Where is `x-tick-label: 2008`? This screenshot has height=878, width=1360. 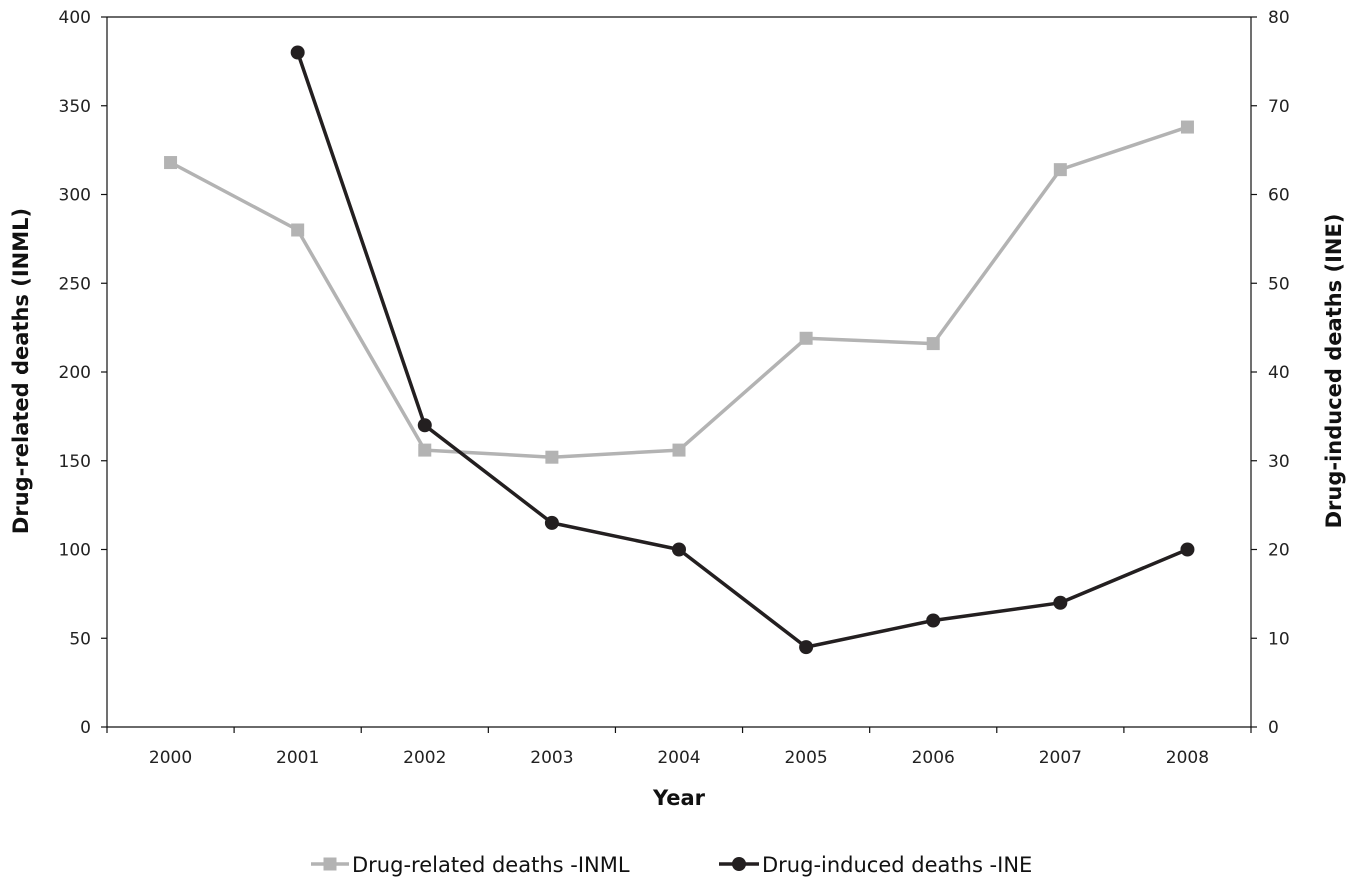
x-tick-label: 2008 is located at coordinates (1187, 758).